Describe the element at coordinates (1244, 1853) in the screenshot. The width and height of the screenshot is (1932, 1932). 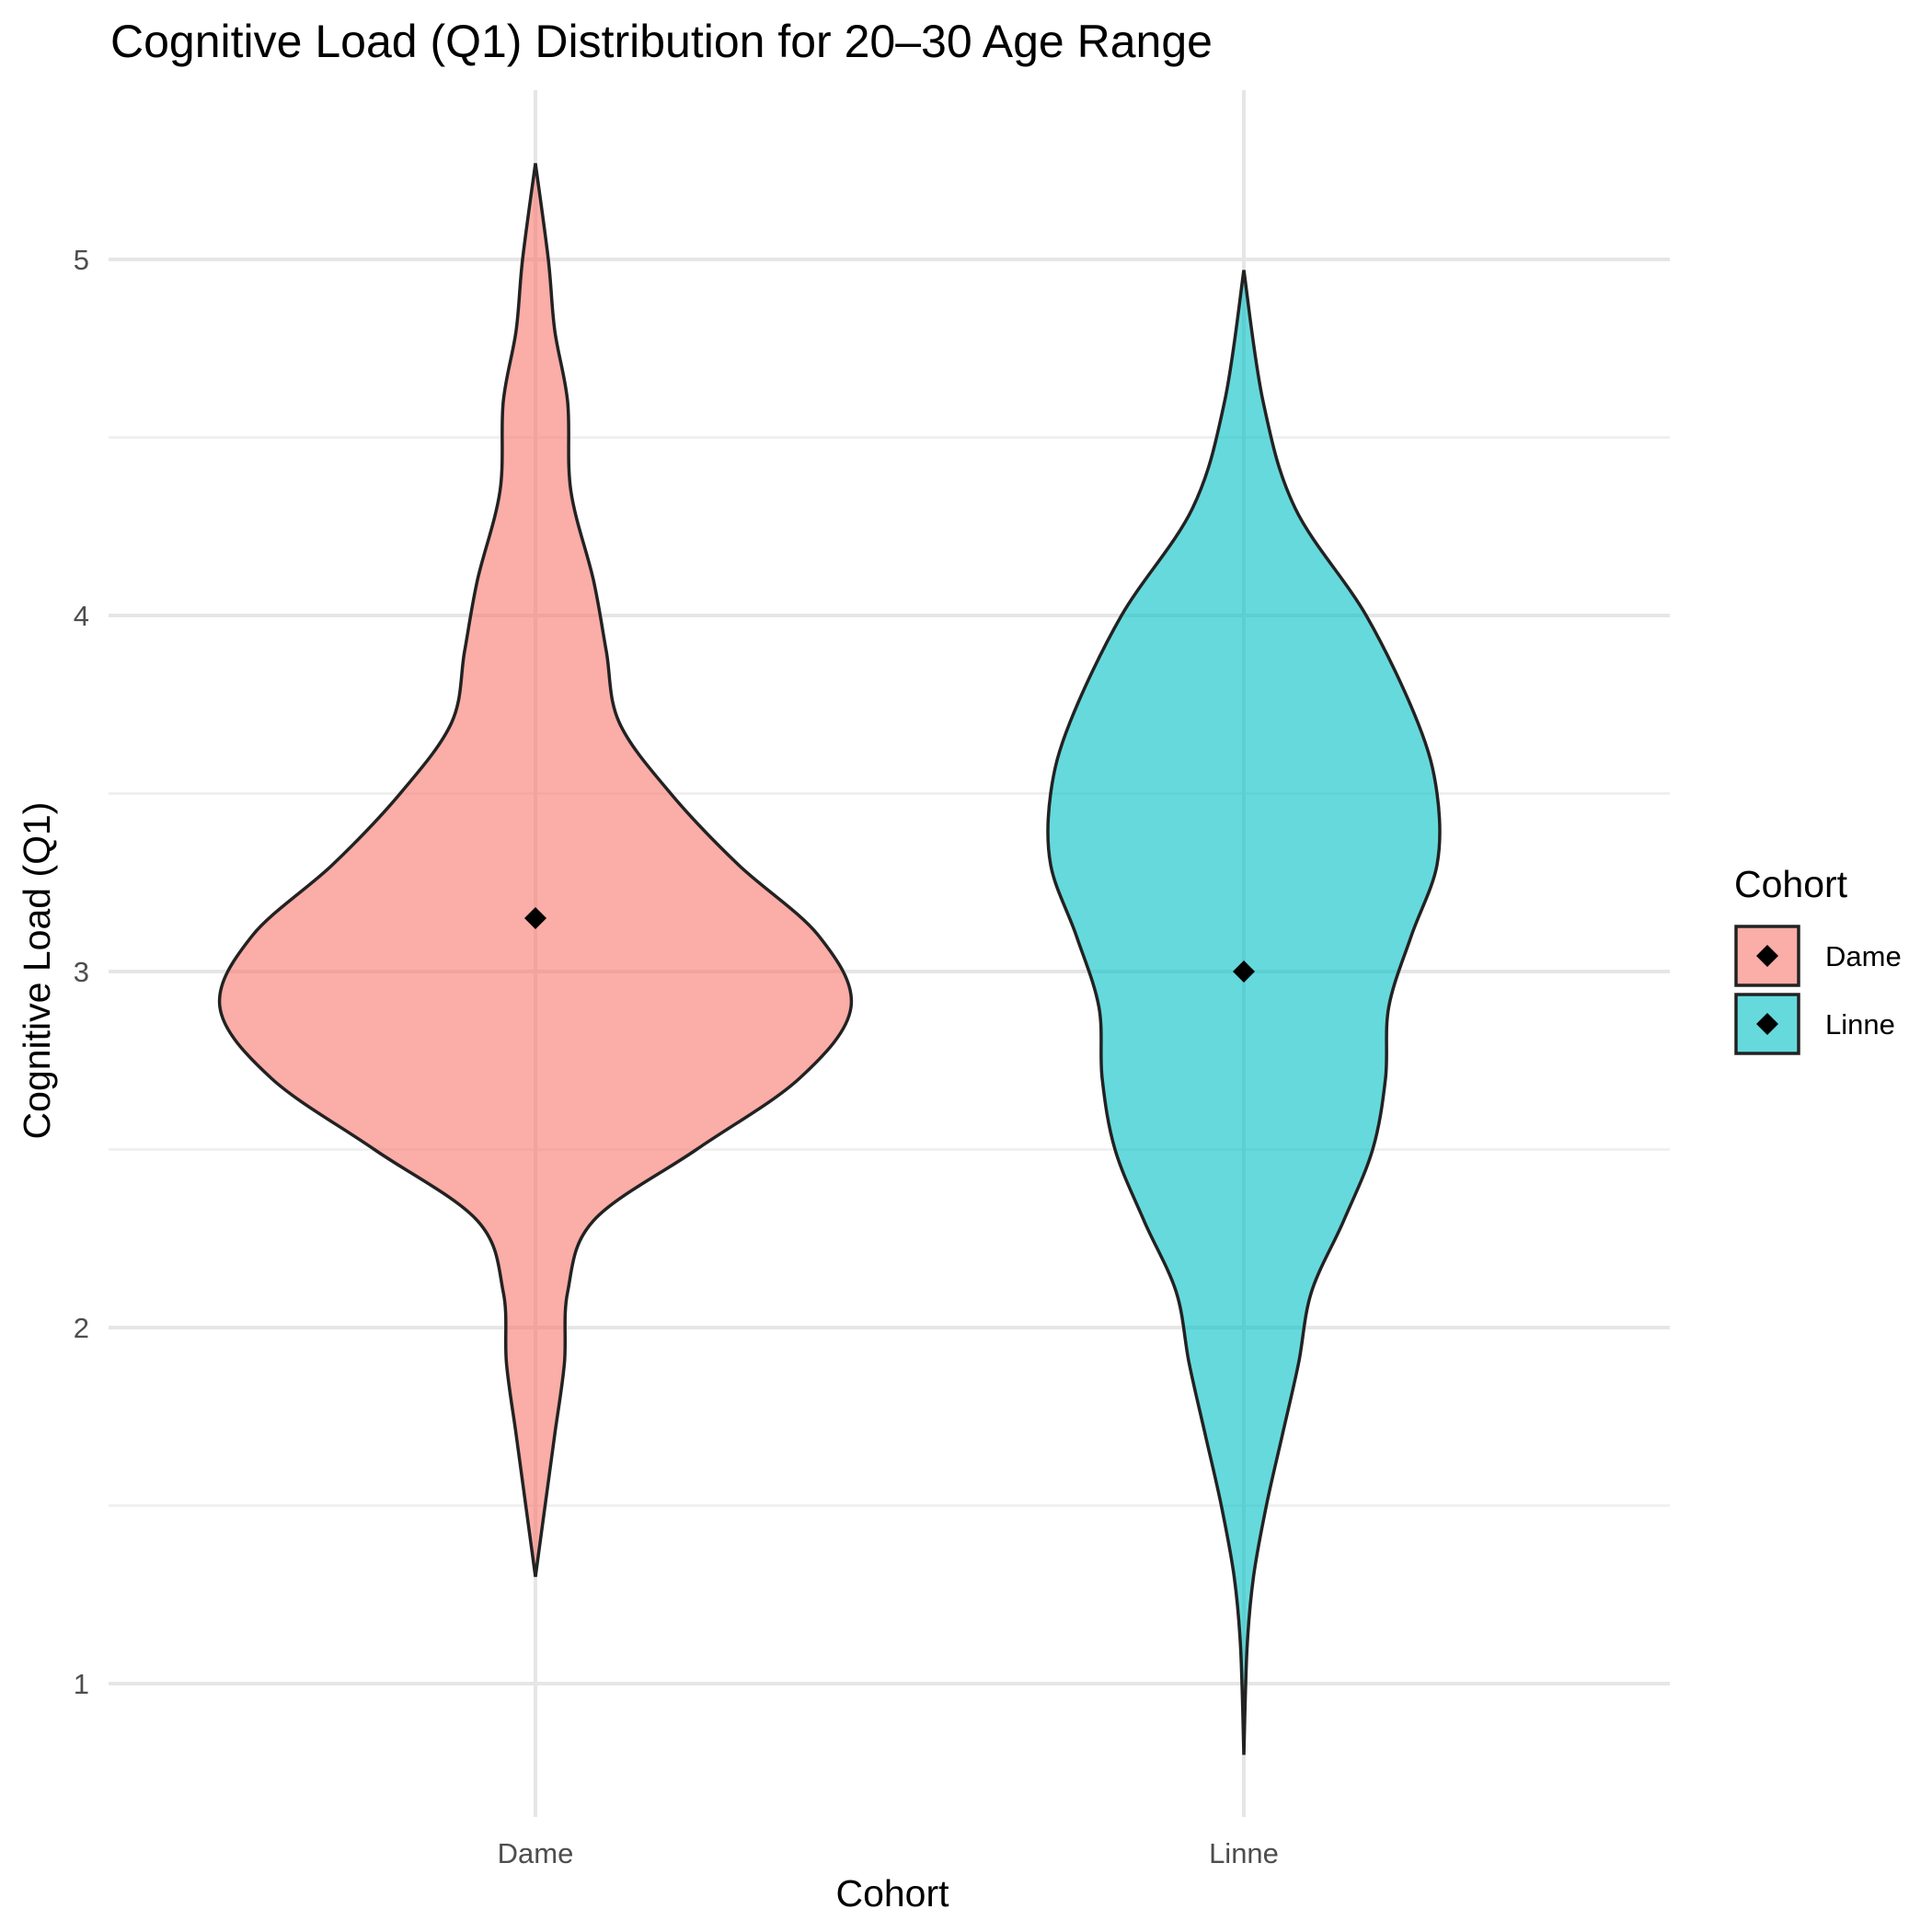
I see `x-tick-label: Linne` at that location.